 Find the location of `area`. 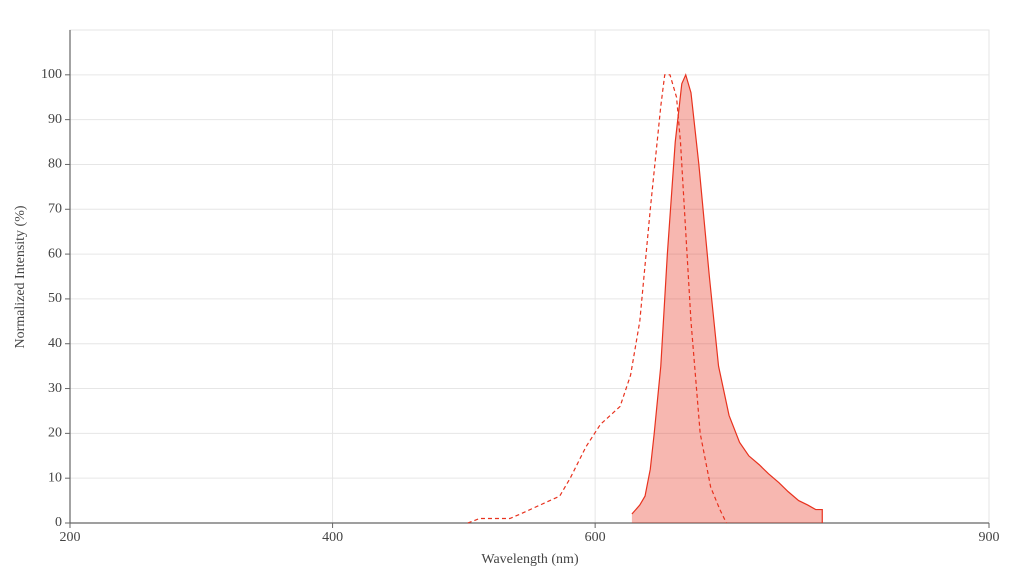

area is located at coordinates (727, 299).